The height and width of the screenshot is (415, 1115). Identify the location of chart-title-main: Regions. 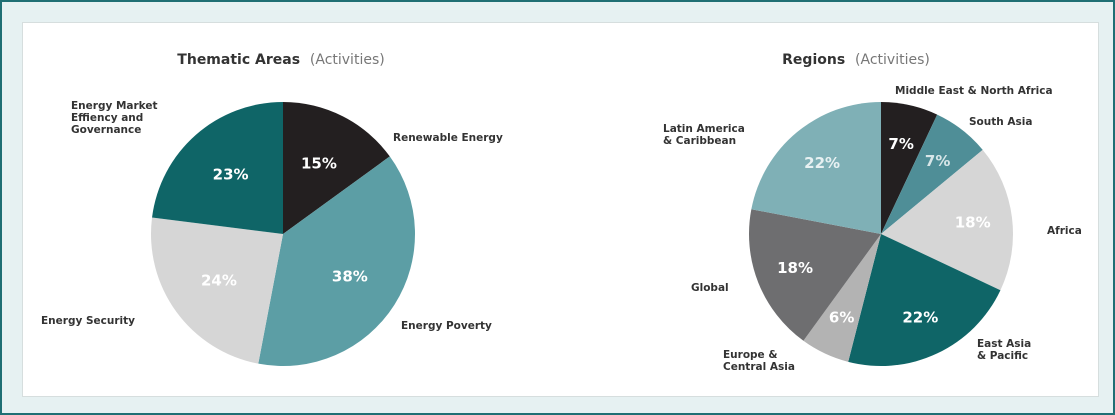
(813, 60).